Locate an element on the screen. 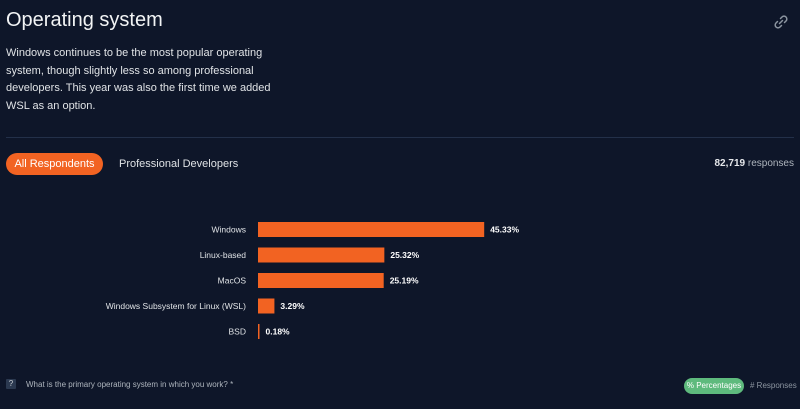 Image resolution: width=800 pixels, height=409 pixels. data-label: 45.33% is located at coordinates (504, 230).